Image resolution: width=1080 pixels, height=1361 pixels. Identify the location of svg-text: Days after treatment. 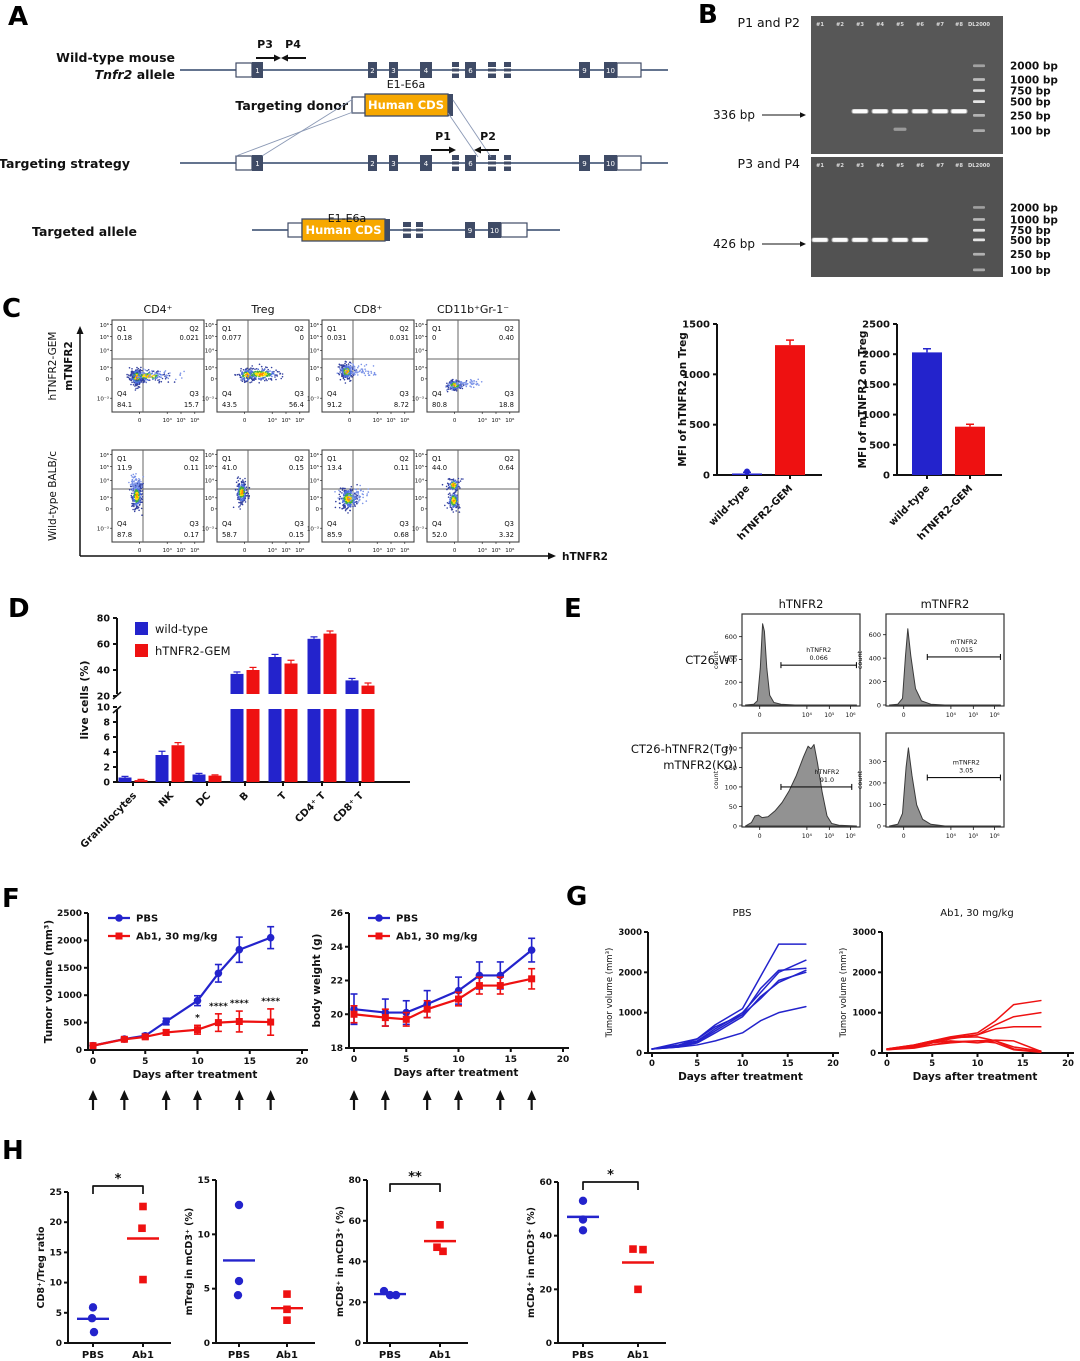
(975, 1077).